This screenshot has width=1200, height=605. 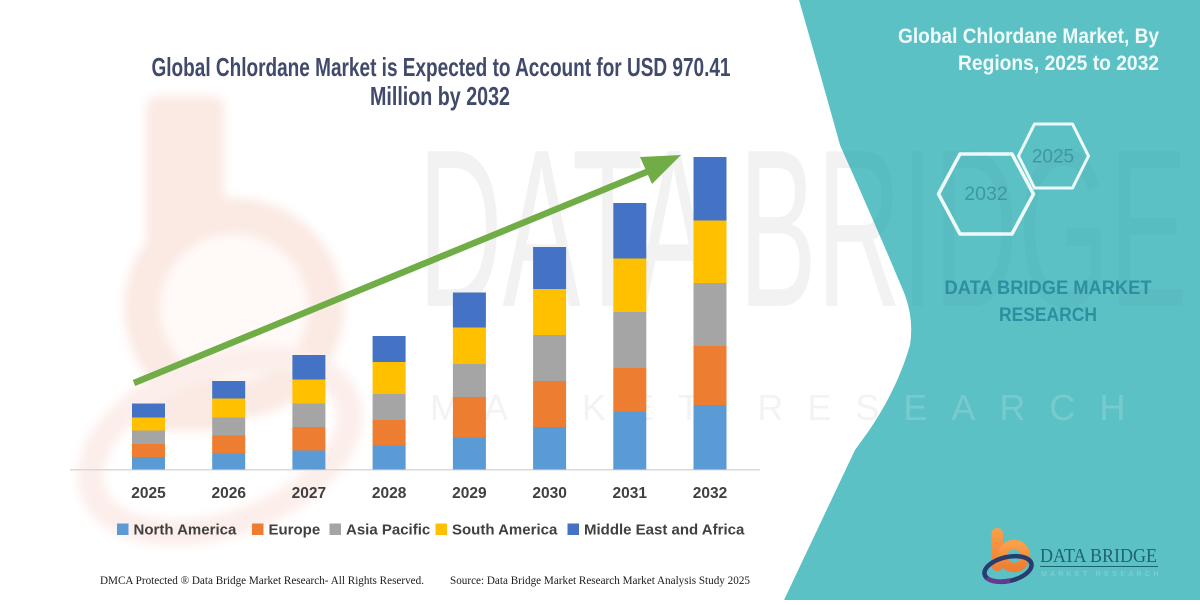 What do you see at coordinates (295, 530) in the screenshot?
I see `svg-text: Europe` at bounding box center [295, 530].